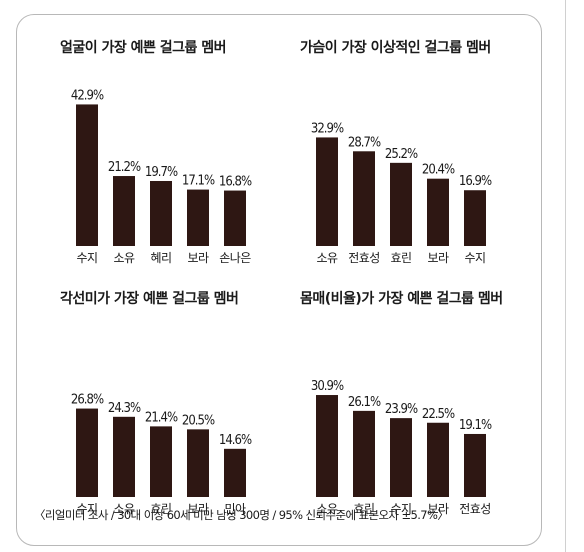 The width and height of the screenshot is (584, 552). Describe the element at coordinates (235, 509) in the screenshot. I see `category-label: 민아` at that location.